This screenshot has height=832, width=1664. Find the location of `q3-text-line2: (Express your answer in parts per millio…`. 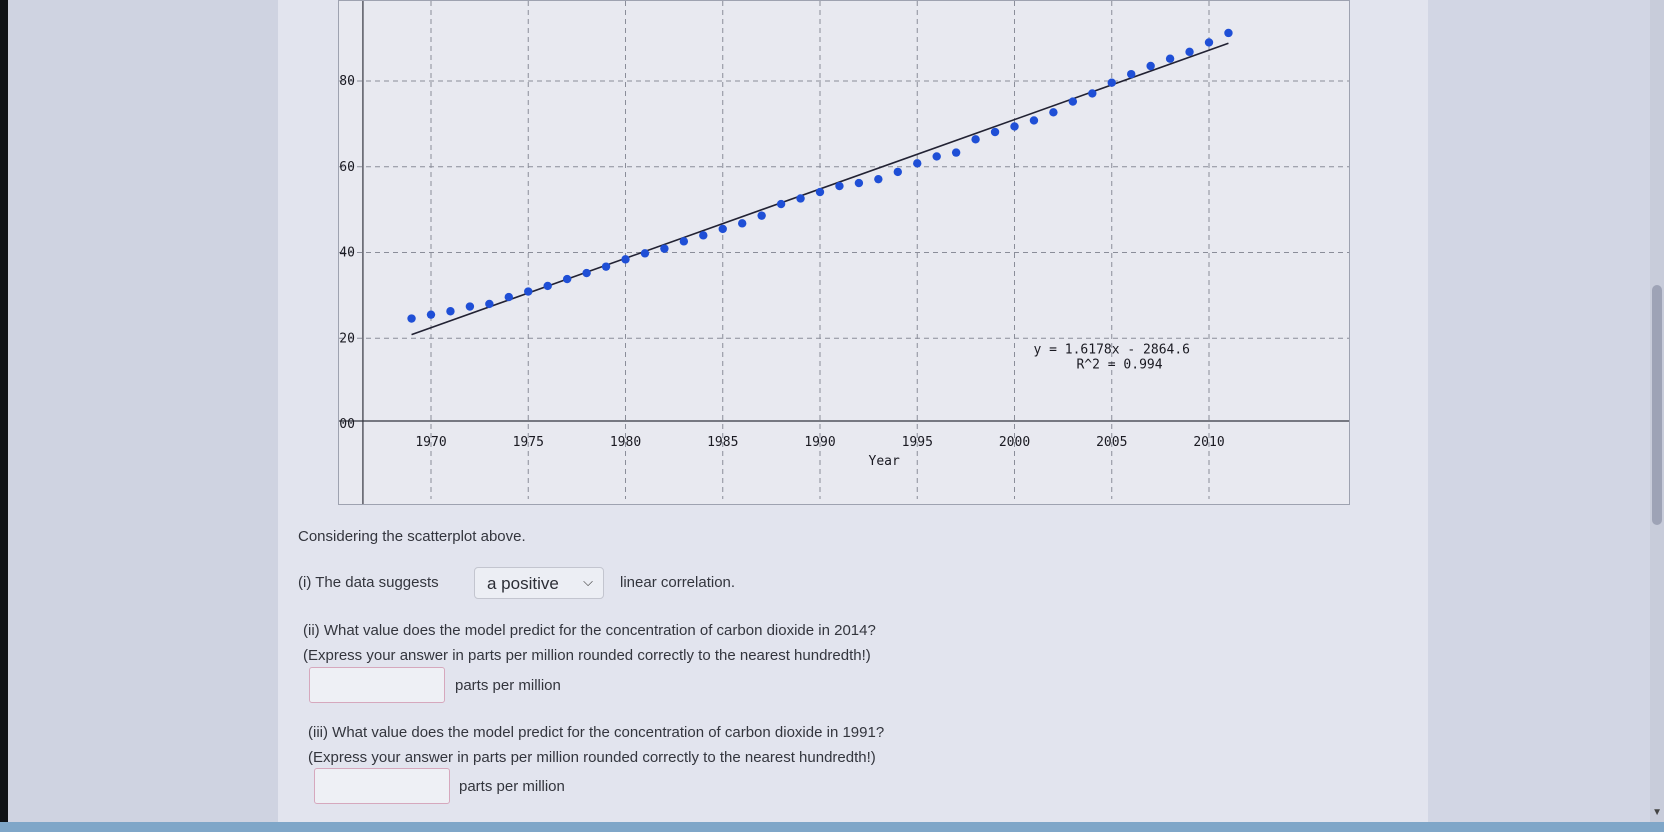

q3-text-line2: (Express your answer in parts per millio… is located at coordinates (592, 757).